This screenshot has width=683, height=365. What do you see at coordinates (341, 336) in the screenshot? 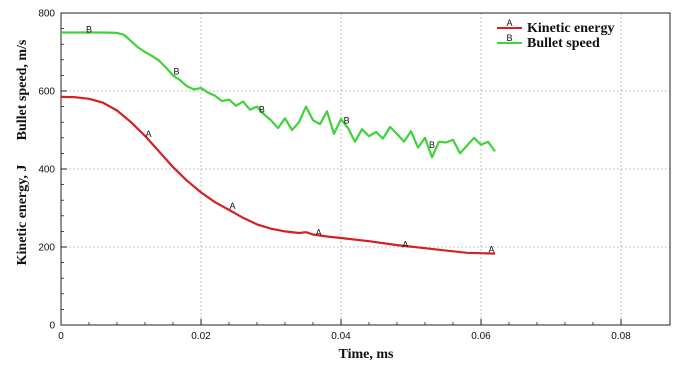
I see `x-tick-label: 0.04` at bounding box center [341, 336].